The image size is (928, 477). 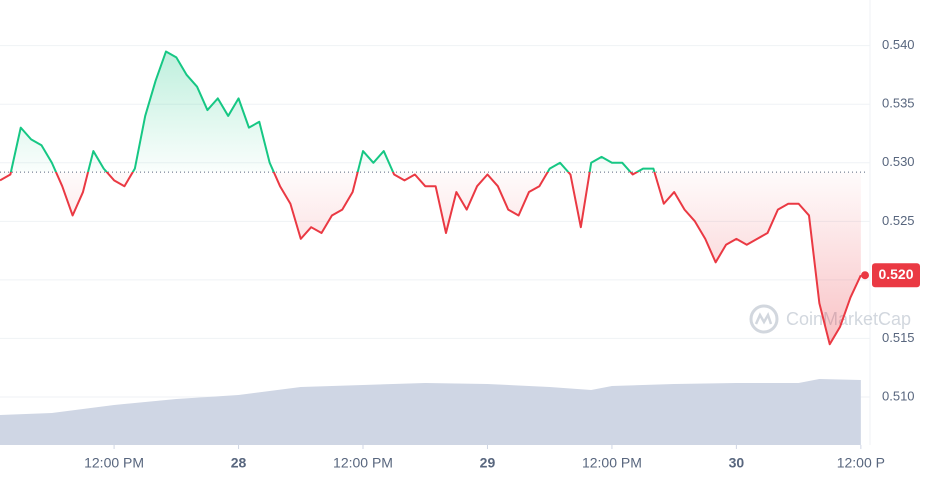 What do you see at coordinates (898, 220) in the screenshot?
I see `y-tick-label: 0.525` at bounding box center [898, 220].